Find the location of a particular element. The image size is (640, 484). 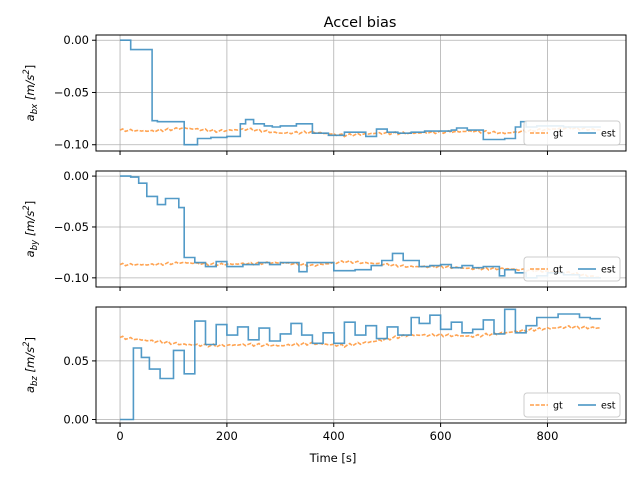

y-label-subscript: bx is located at coordinates (35, 108).